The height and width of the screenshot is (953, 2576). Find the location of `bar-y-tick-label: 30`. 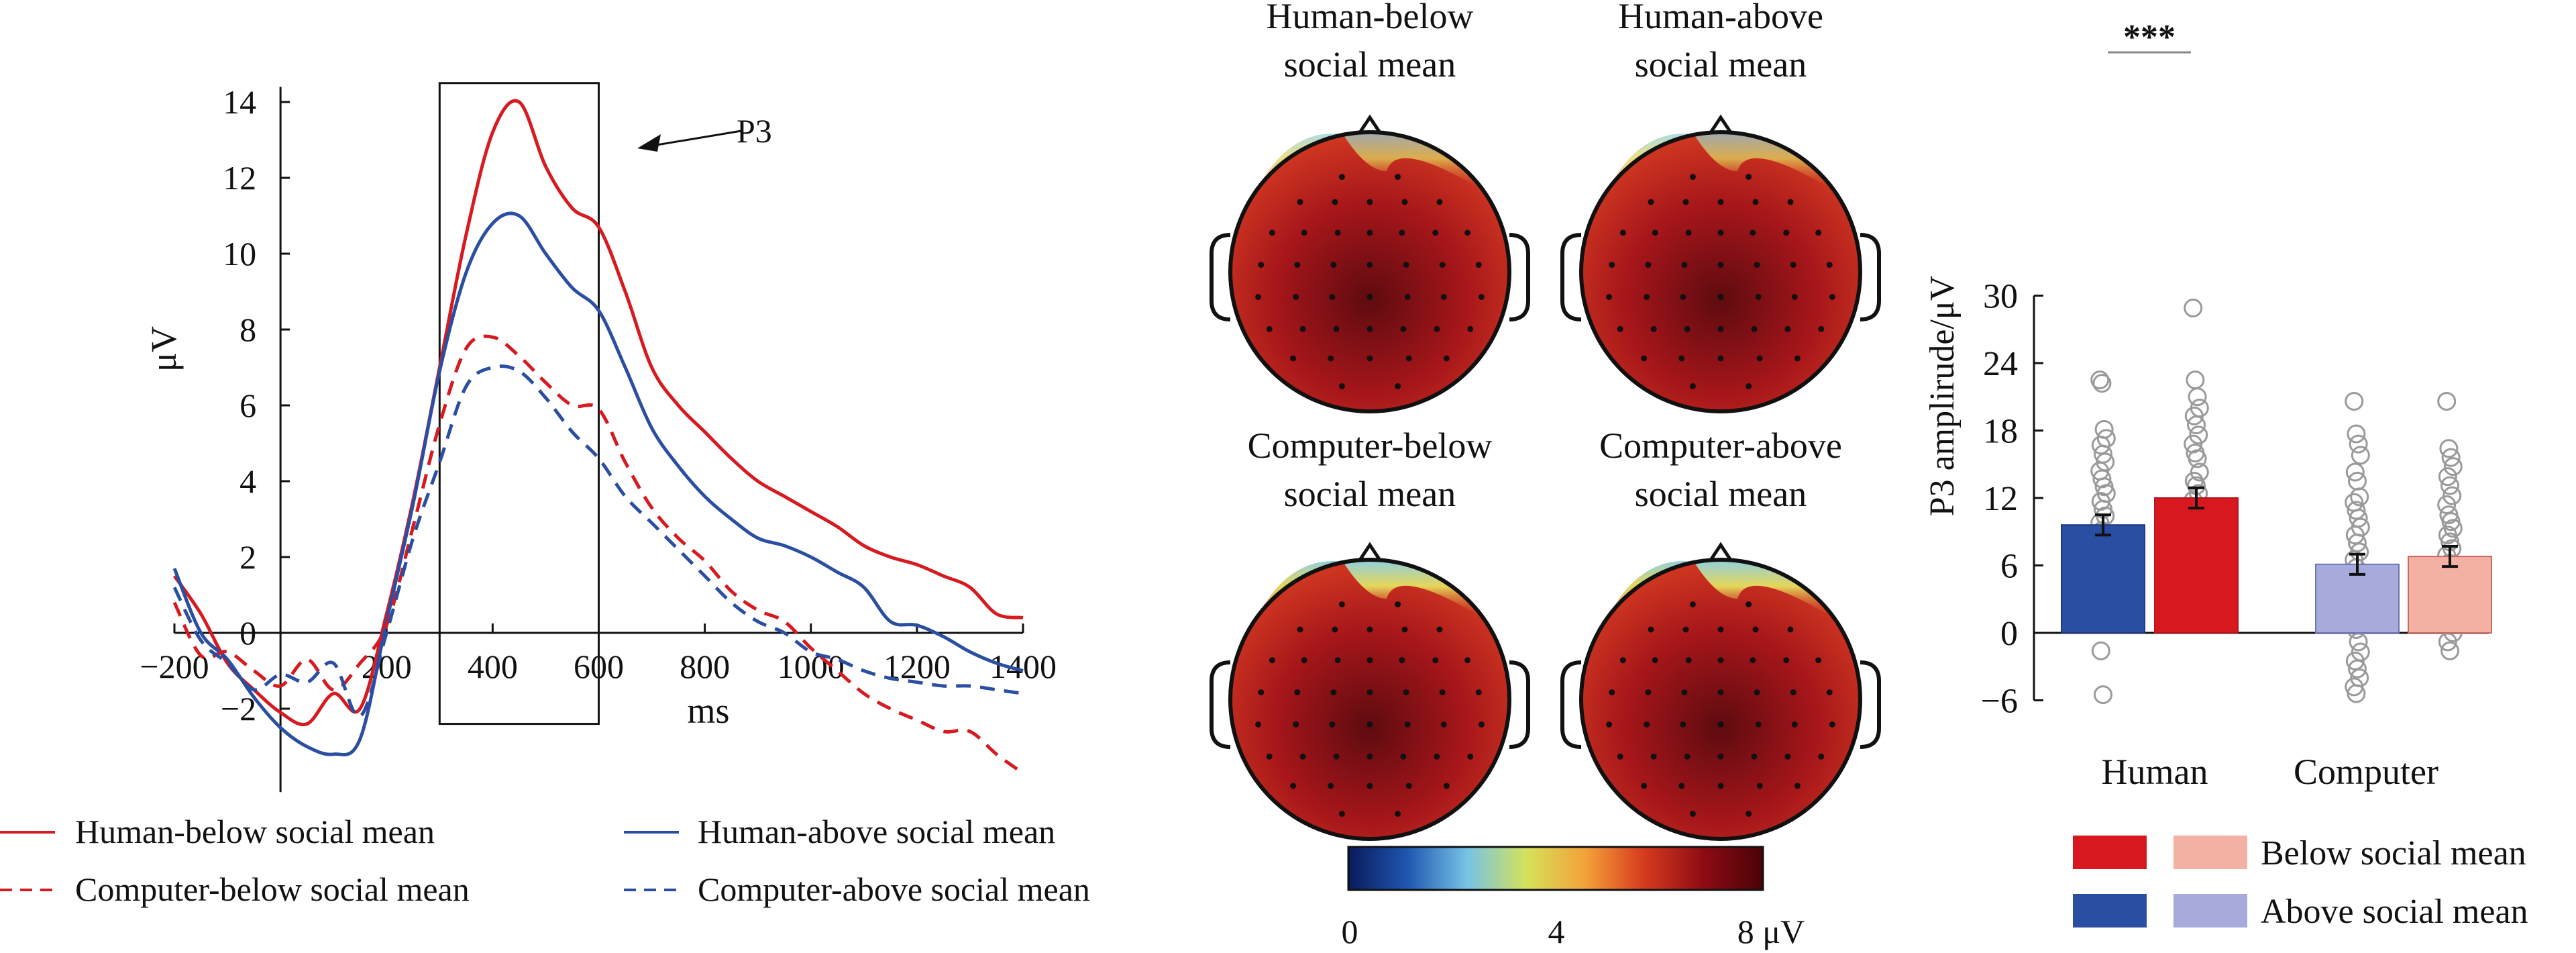

bar-y-tick-label: 30 is located at coordinates (2000, 297).